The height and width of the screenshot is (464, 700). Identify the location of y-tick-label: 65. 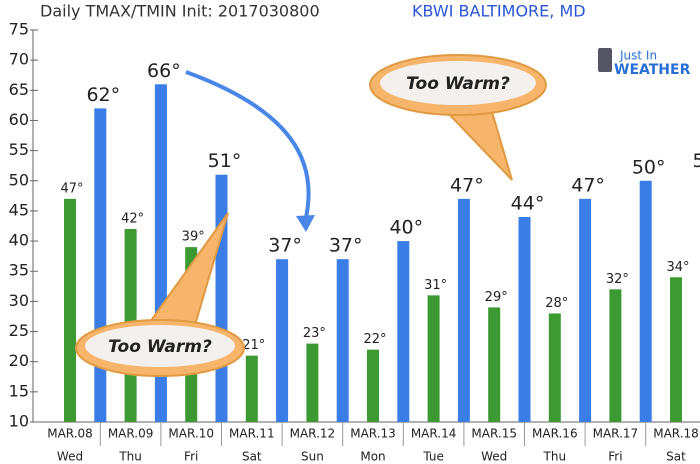
(19, 89).